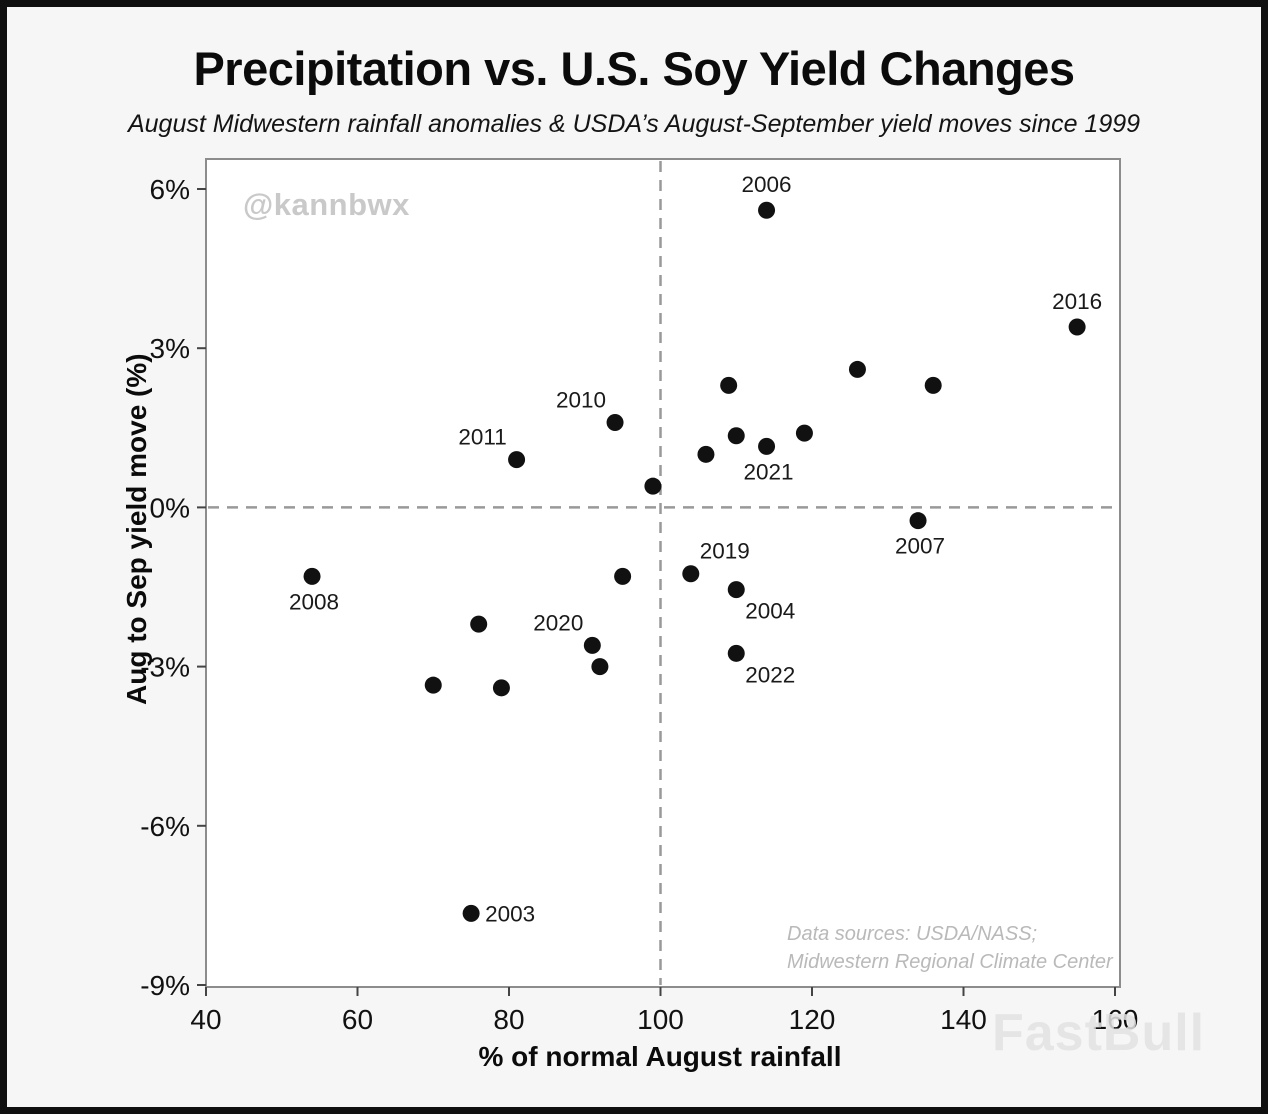 The image size is (1268, 1114). Describe the element at coordinates (912, 934) in the screenshot. I see `source-note-line1: Data sources: USDA/NASS;` at that location.